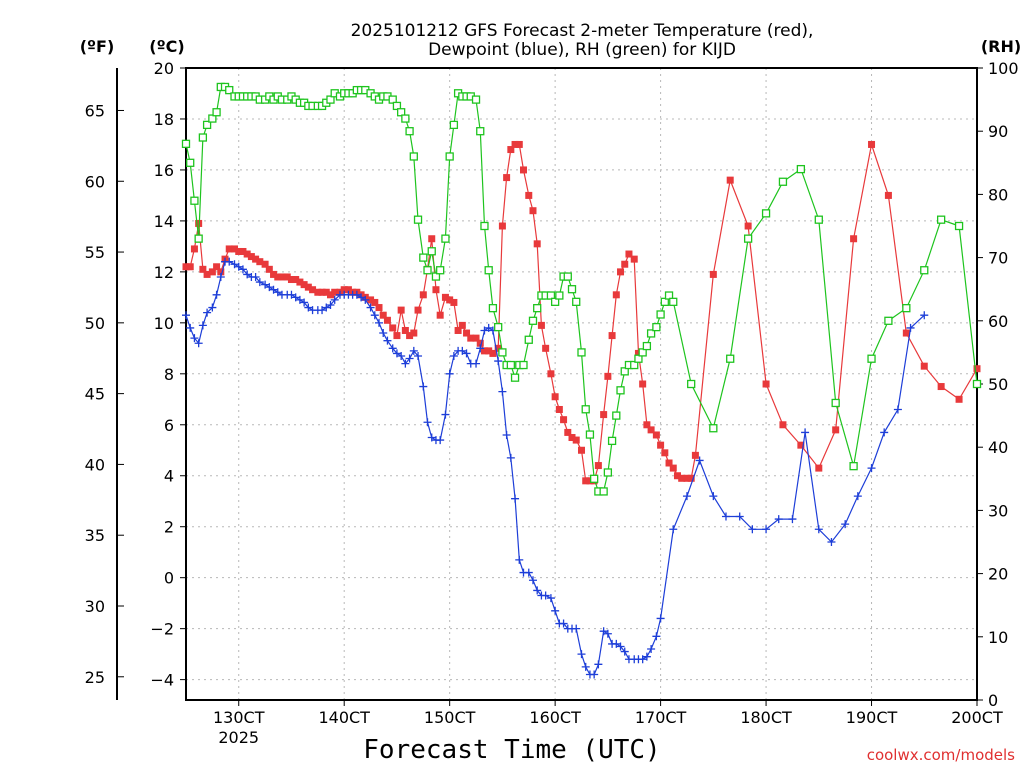 The image size is (1024, 768). I want to click on rh-tick-label: 0, so click(993, 700).